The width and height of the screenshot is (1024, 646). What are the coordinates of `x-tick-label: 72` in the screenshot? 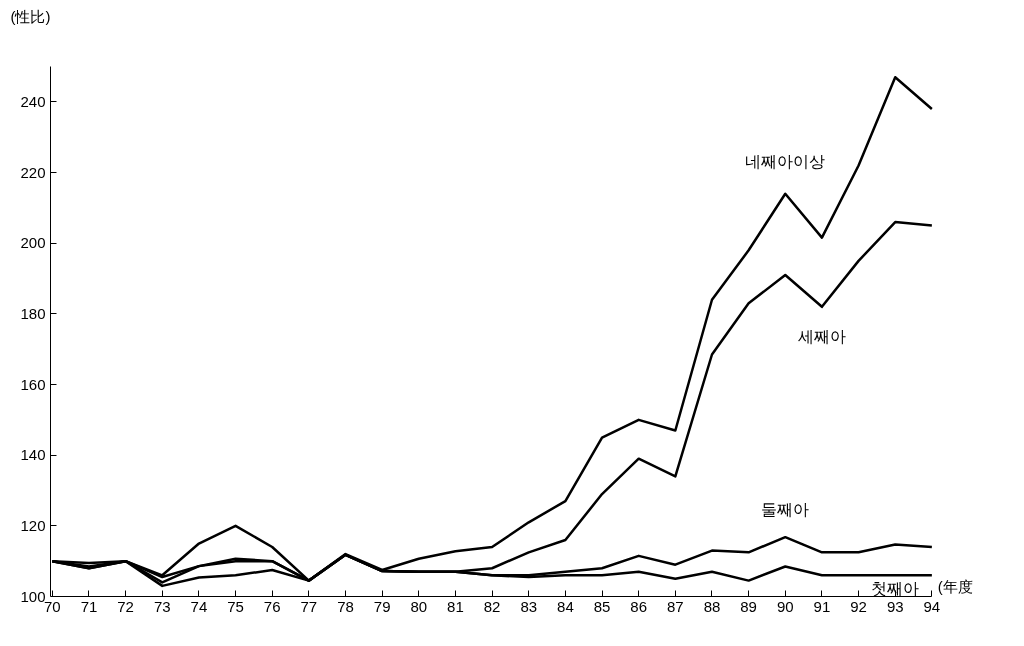 It's located at (125, 606).